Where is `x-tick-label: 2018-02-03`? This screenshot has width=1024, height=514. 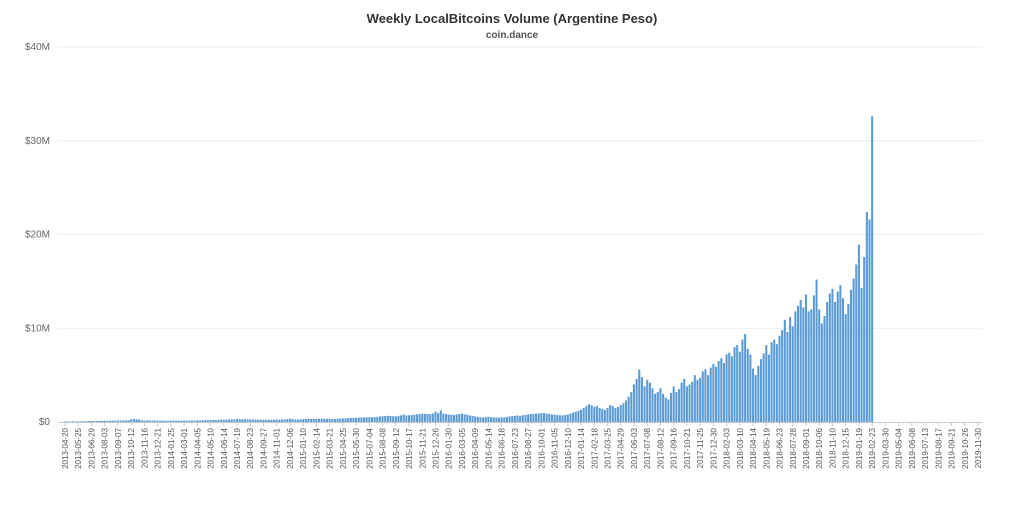 x-tick-label: 2018-02-03 is located at coordinates (727, 447).